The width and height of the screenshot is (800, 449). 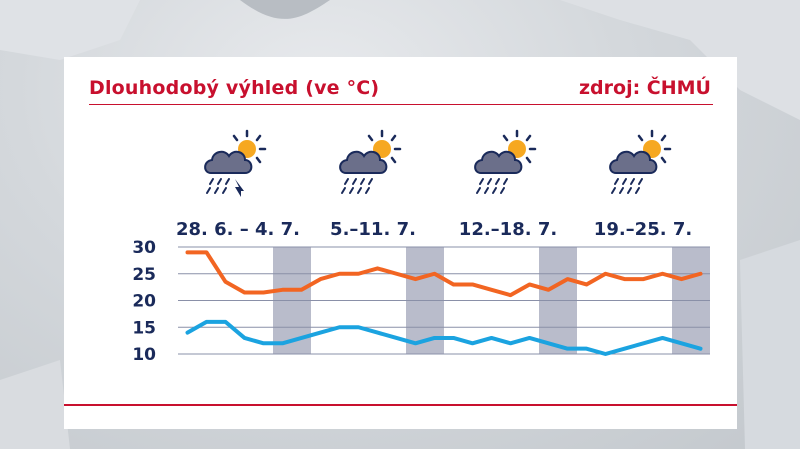 I want to click on y-tick-label: 30, so click(x=144, y=248).